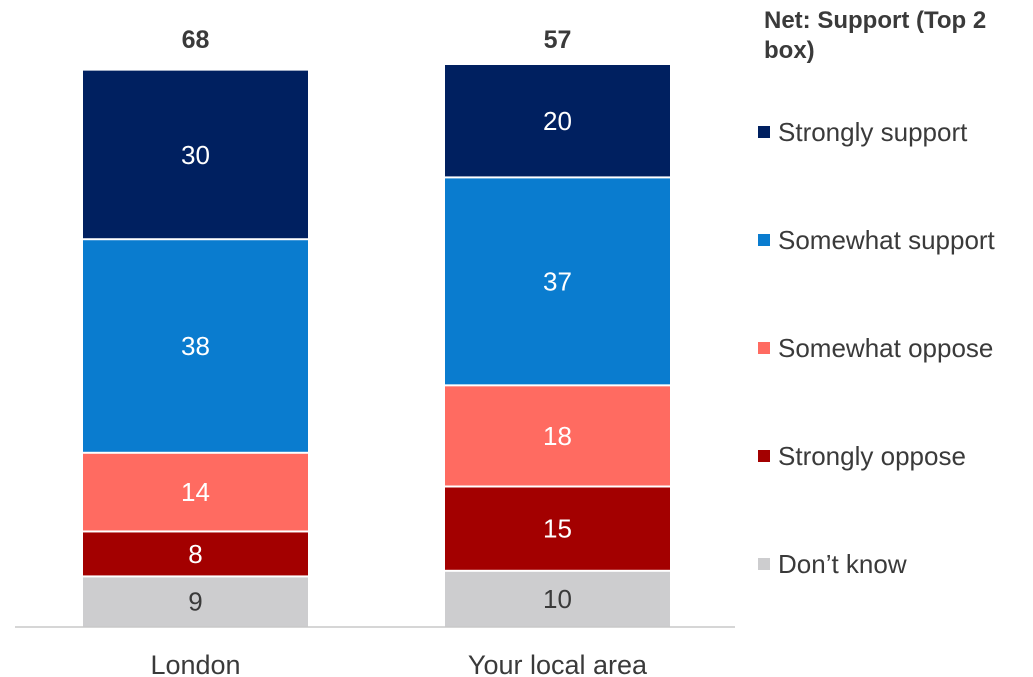  I want to click on legend-item-strongly-support: Strongly support, so click(862, 132).